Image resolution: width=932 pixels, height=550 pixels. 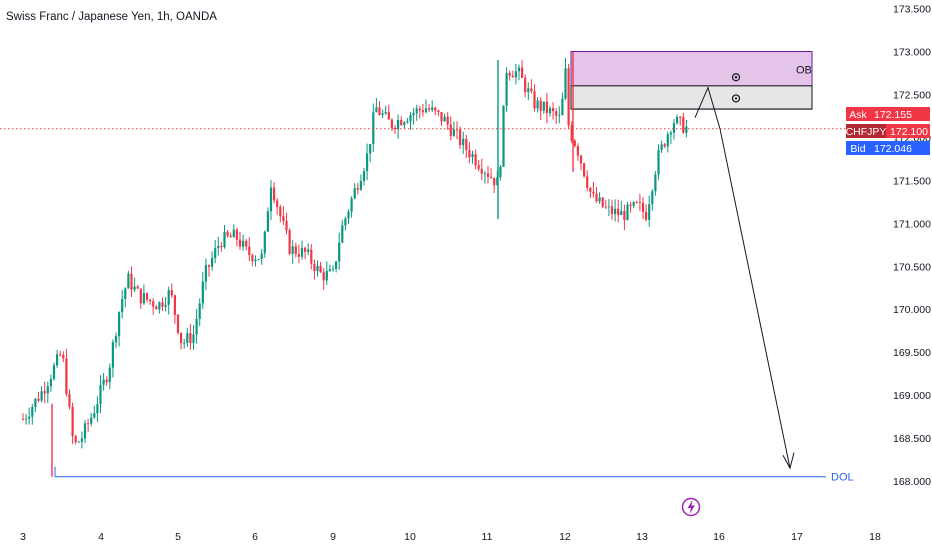 What do you see at coordinates (23, 537) in the screenshot?
I see `x-tick-label: 3` at bounding box center [23, 537].